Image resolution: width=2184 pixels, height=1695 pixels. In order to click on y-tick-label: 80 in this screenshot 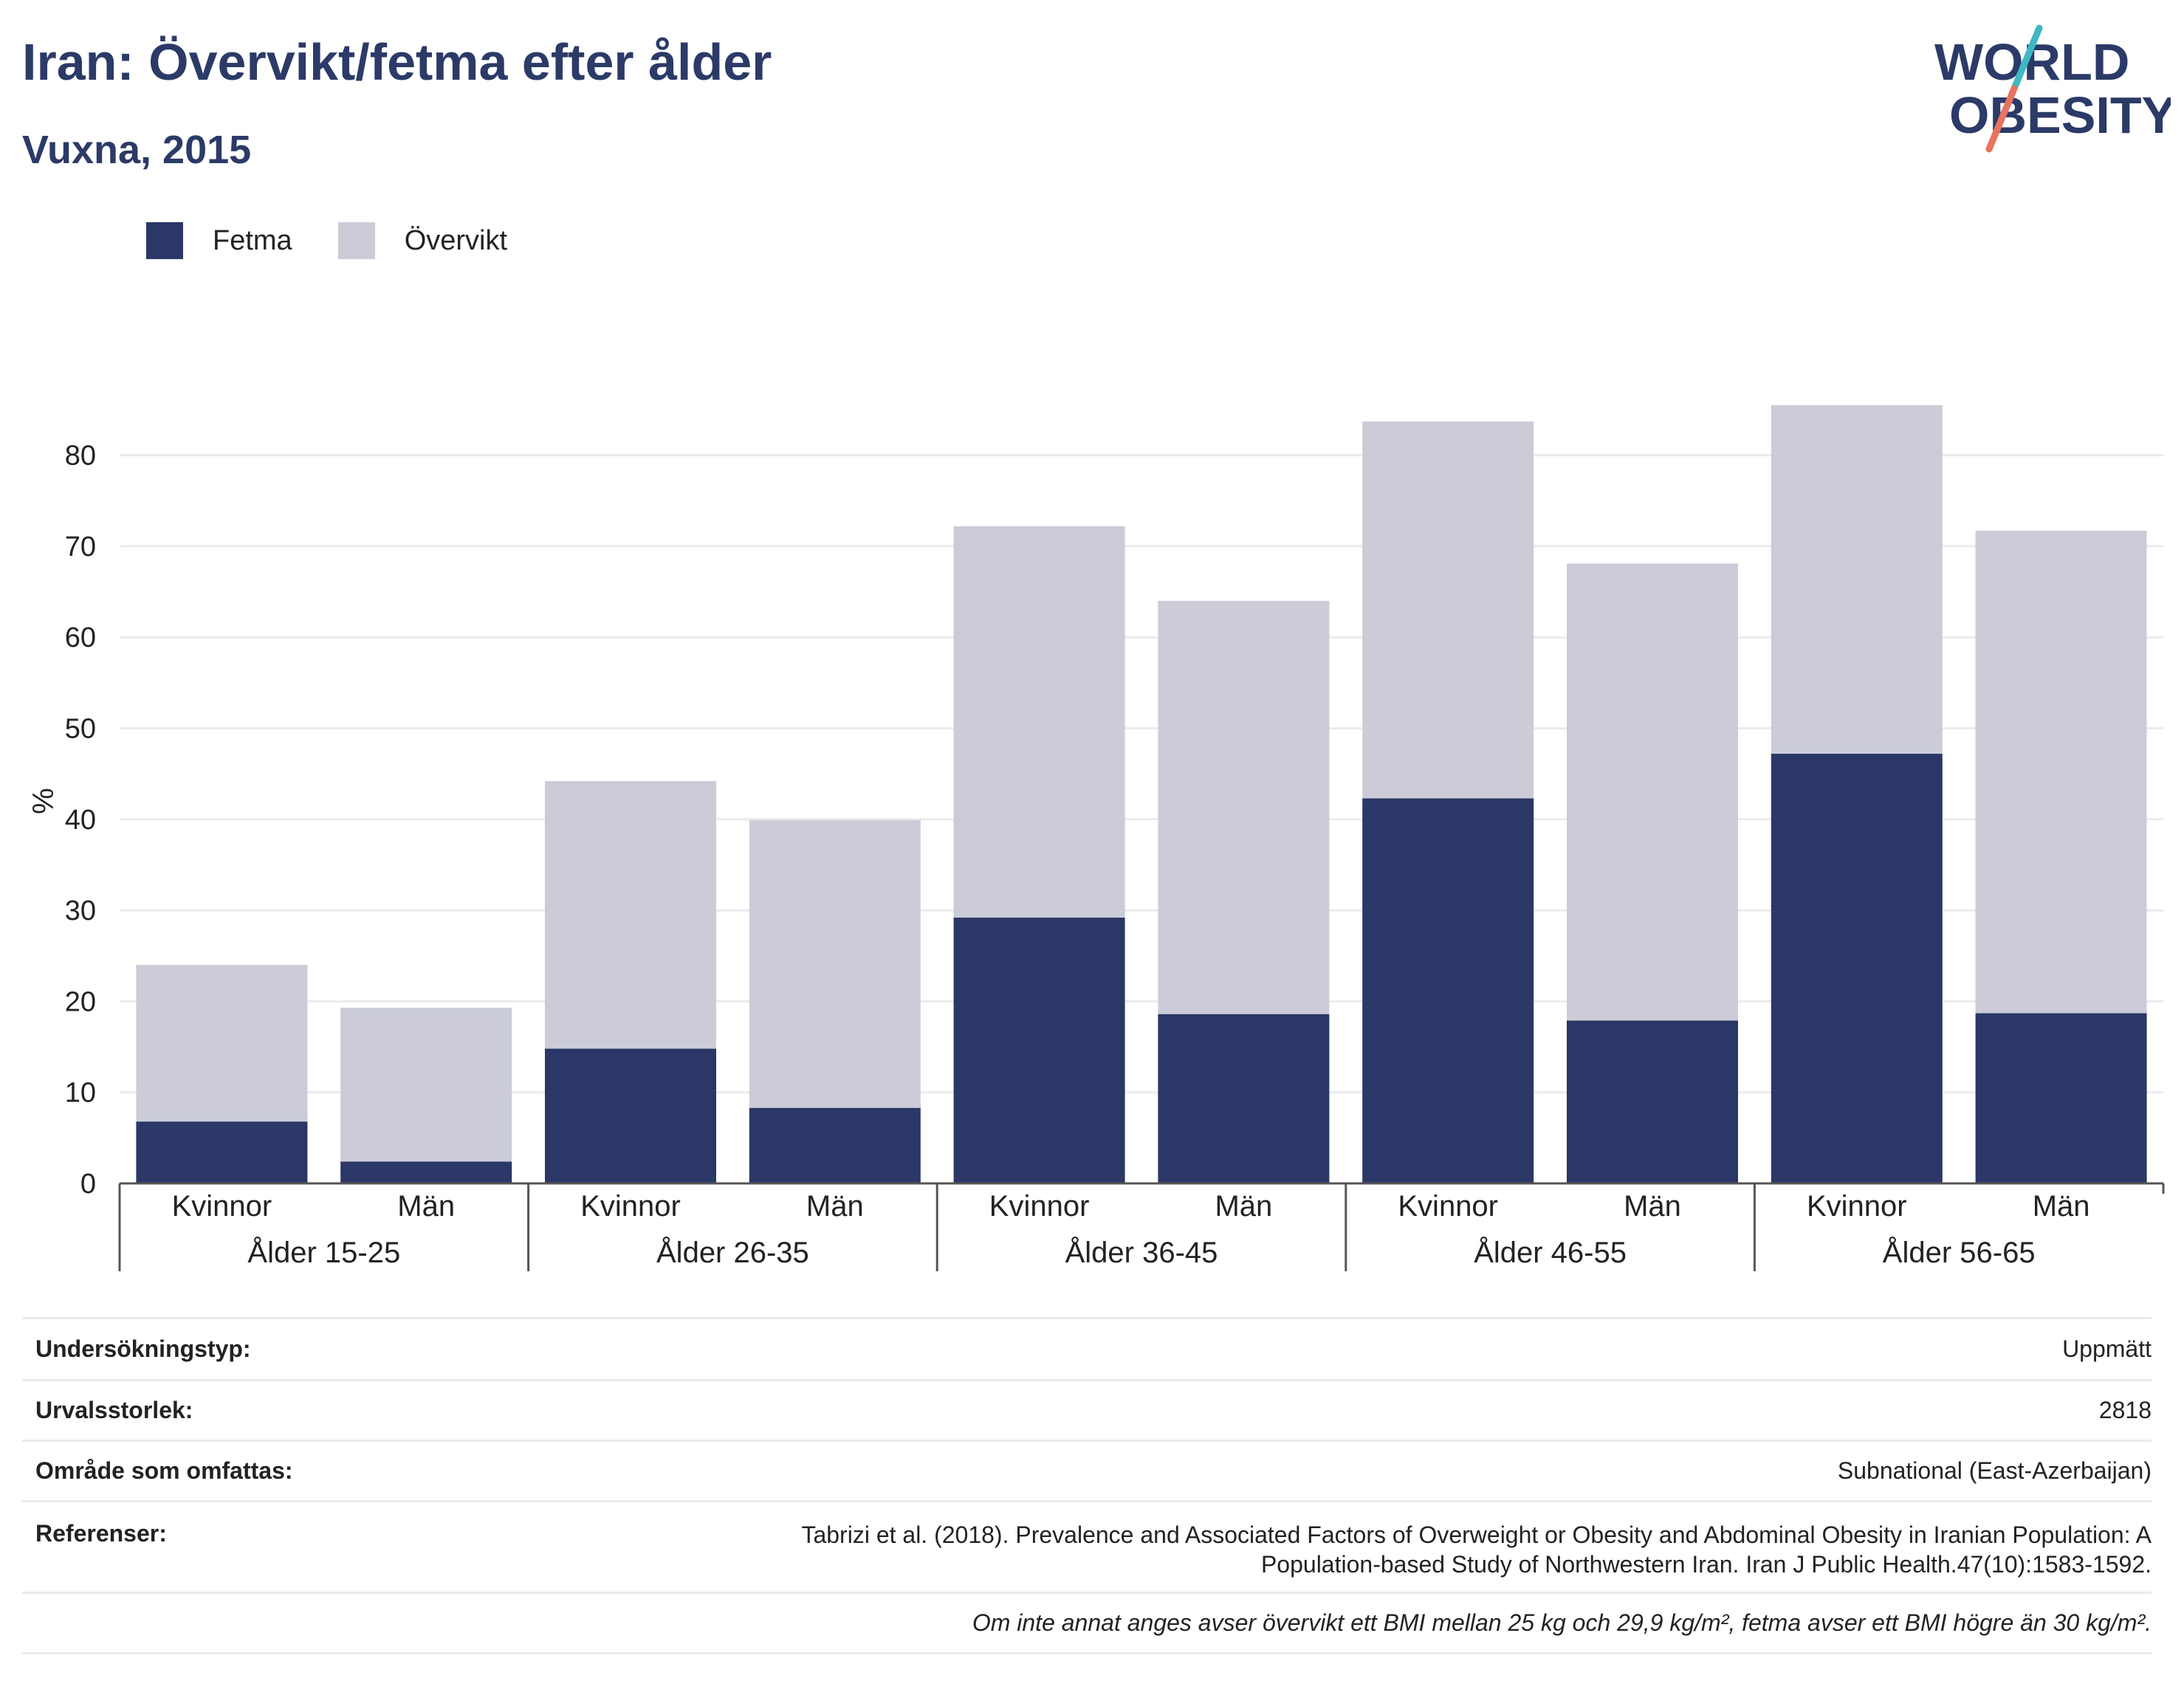, I will do `click(81, 456)`.